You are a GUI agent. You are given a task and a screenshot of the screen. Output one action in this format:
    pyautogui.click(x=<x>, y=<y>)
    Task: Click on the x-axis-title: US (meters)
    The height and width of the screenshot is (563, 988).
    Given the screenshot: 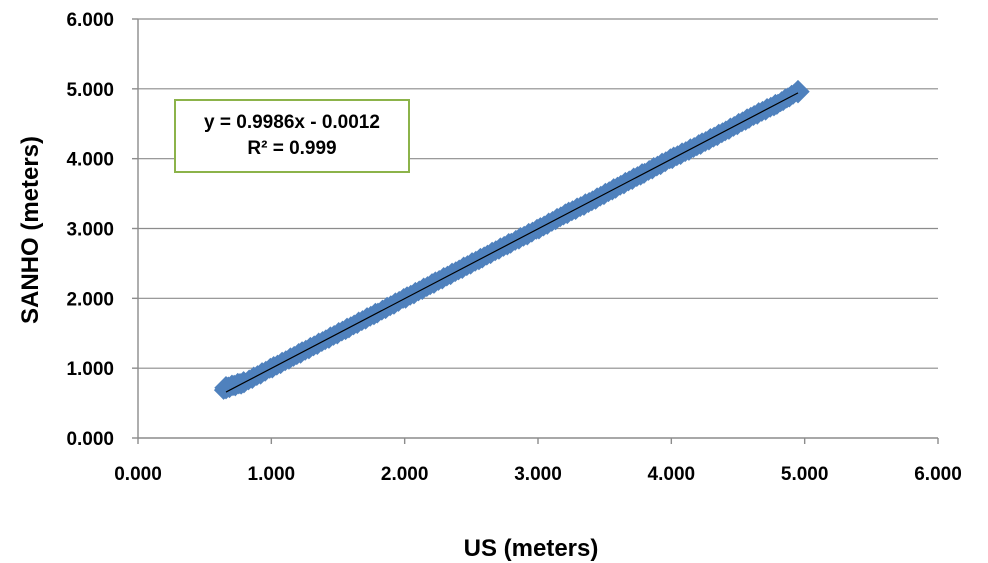 What is the action you would take?
    pyautogui.click(x=531, y=548)
    